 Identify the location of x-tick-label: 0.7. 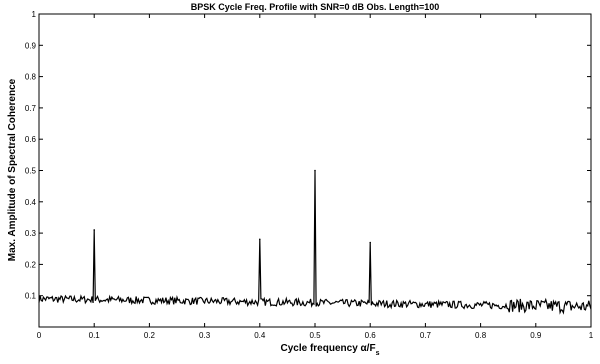
(426, 335).